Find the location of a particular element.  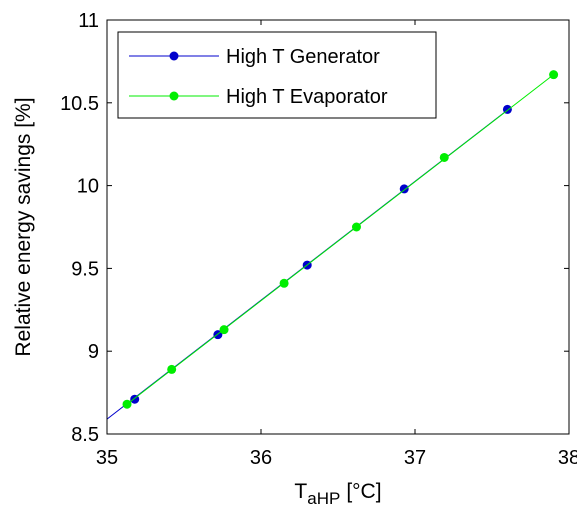

legend-label-high-t-generator: High T Generator is located at coordinates (303, 57).